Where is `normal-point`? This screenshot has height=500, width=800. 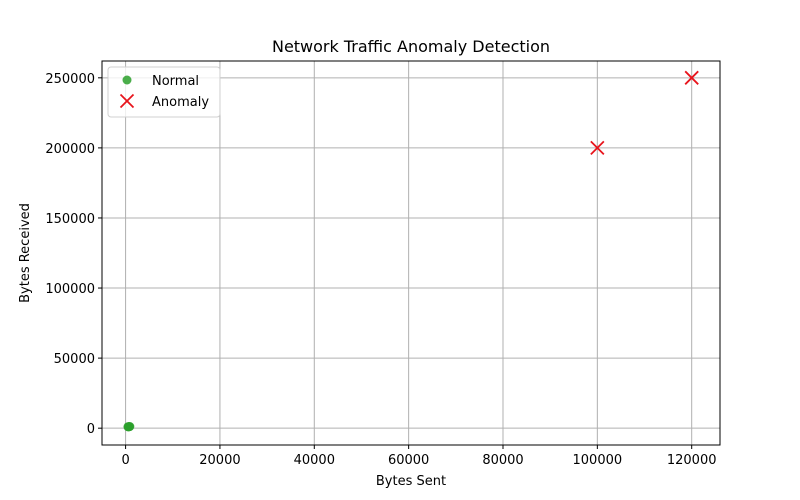 normal-point is located at coordinates (129, 427).